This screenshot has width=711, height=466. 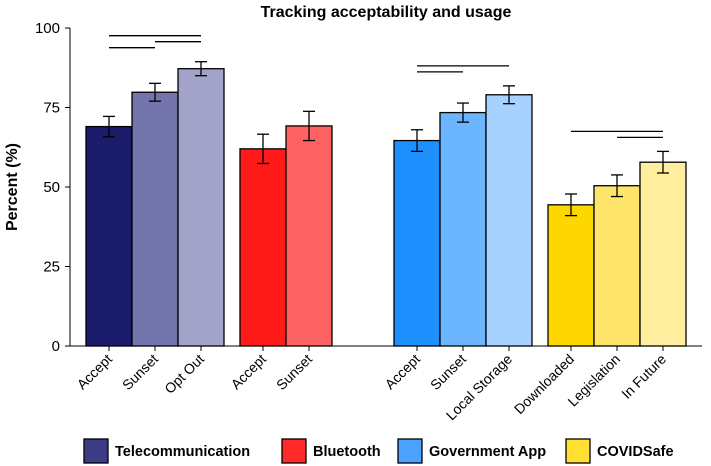 What do you see at coordinates (182, 452) in the screenshot?
I see `legend-label: Telecommunication` at bounding box center [182, 452].